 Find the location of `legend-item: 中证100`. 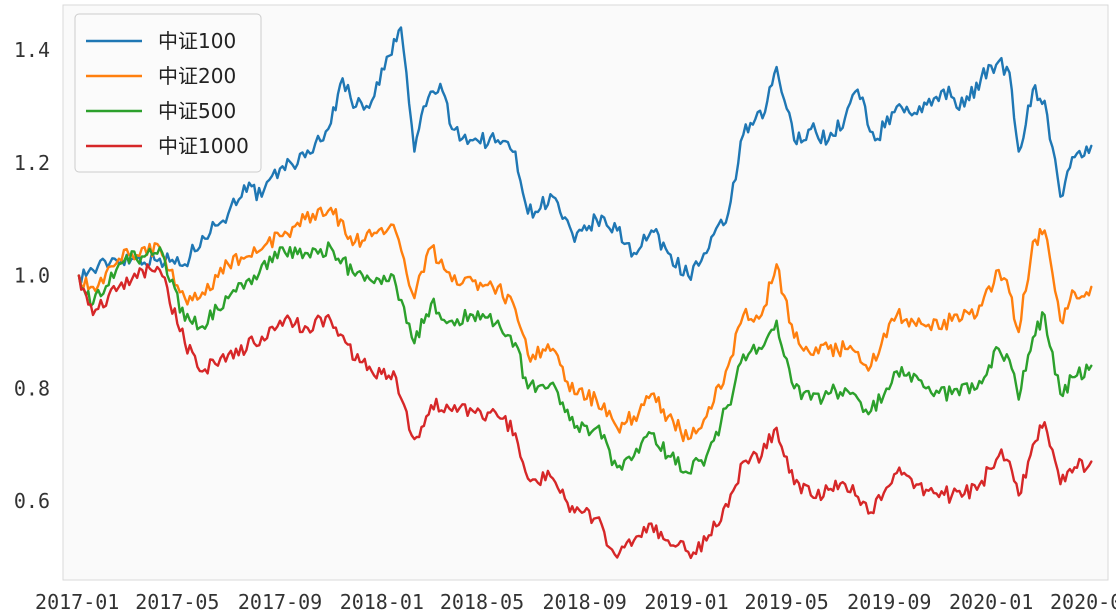

legend-item: 中证100 is located at coordinates (161, 41).